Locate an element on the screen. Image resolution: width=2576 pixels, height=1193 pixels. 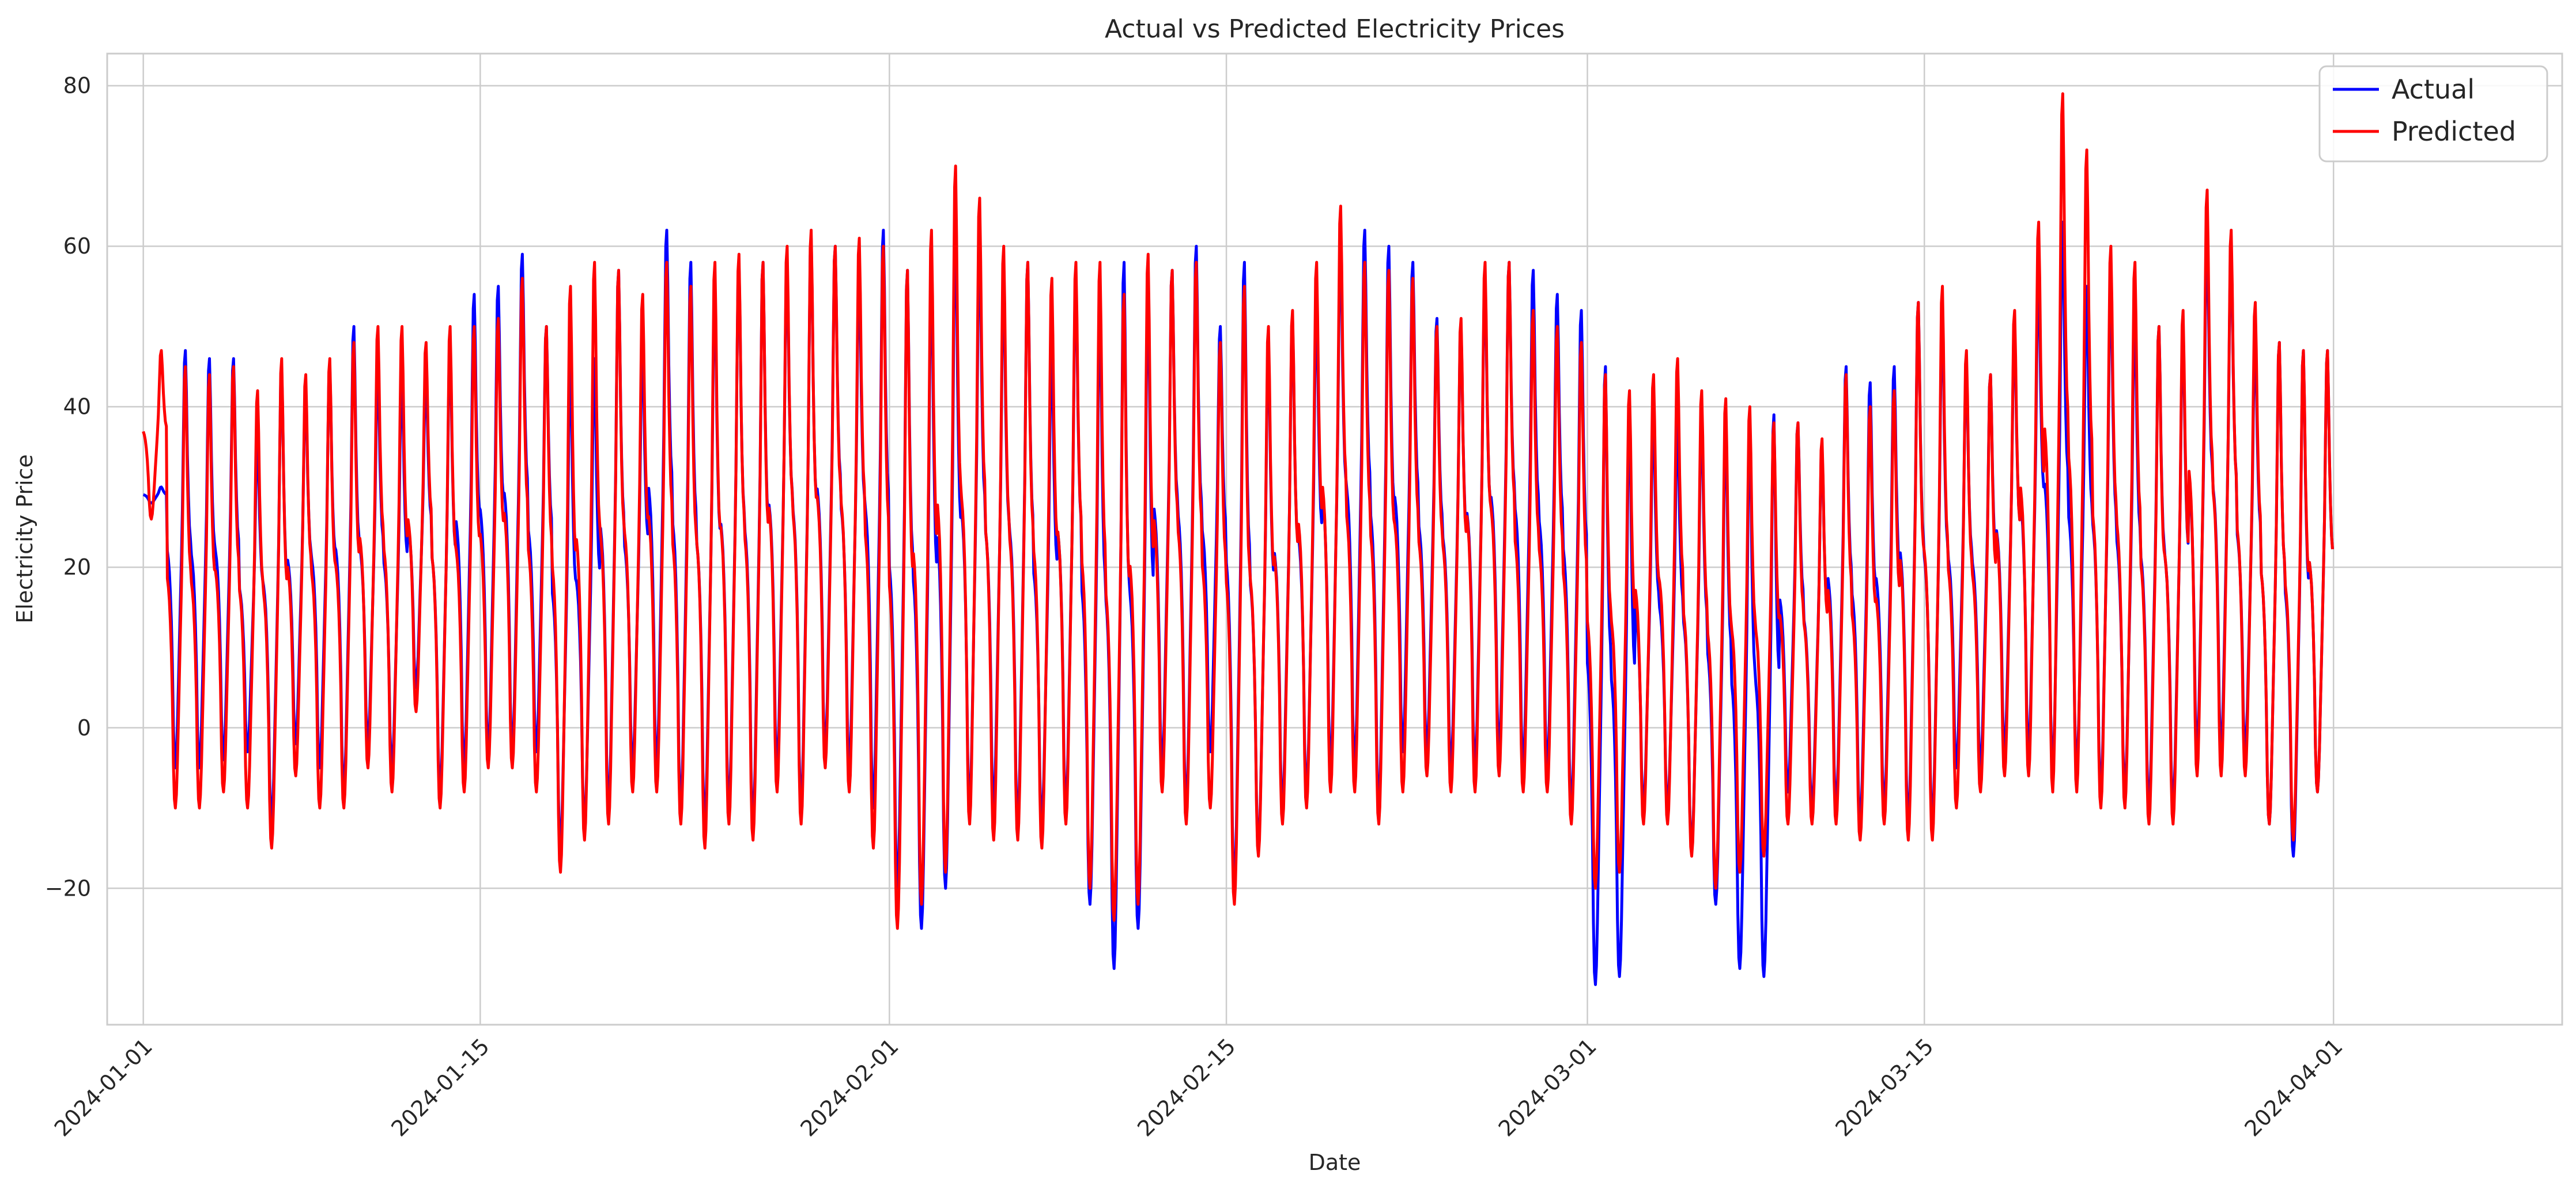
x-axis-label: Date is located at coordinates (1335, 1162).